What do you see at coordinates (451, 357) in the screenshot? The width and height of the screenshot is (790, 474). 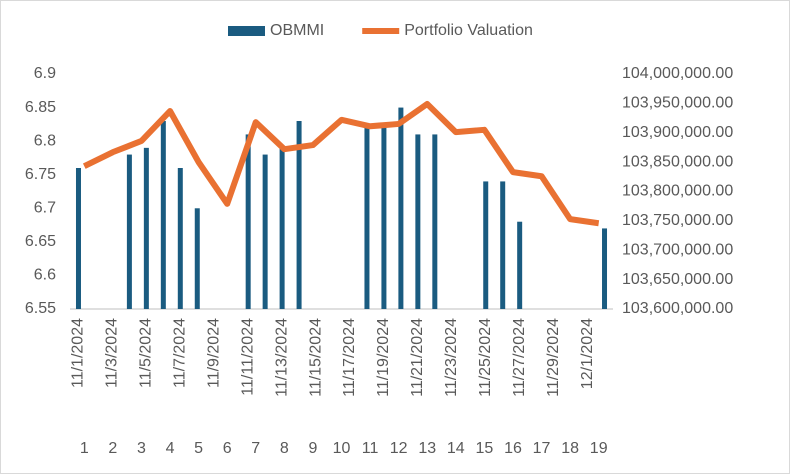 I see `x-tick-label: 11/23/2024` at bounding box center [451, 357].